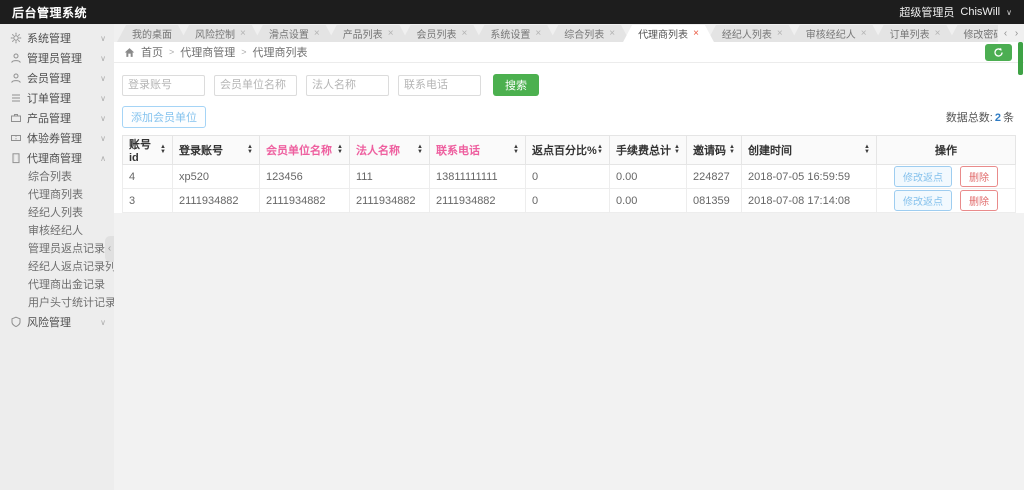  I want to click on tab-agent-list: 代理商列表 ×, so click(668, 33).